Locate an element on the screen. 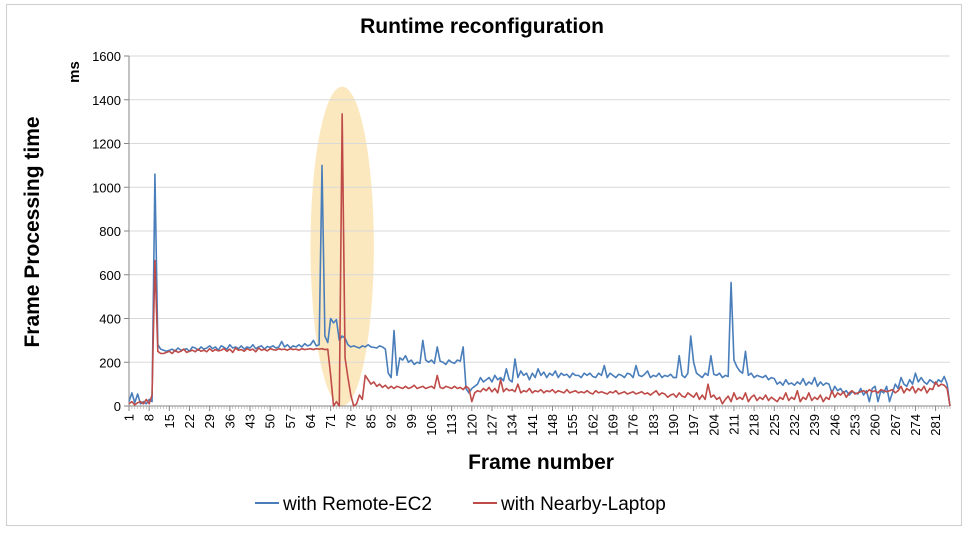  x-tick-label: 141 is located at coordinates (532, 425).